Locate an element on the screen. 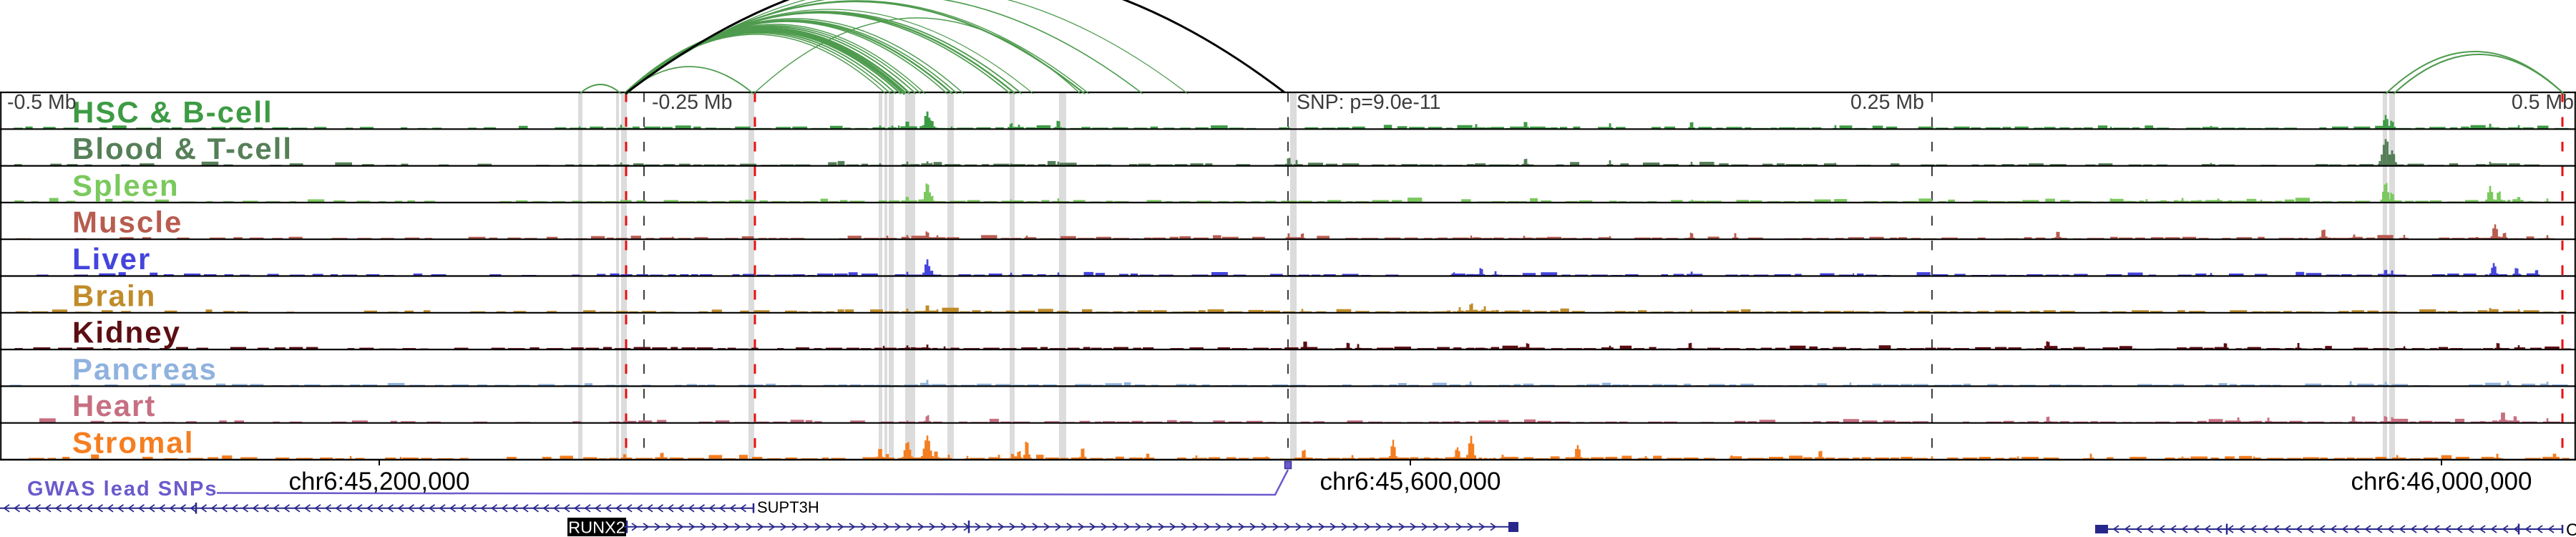 The height and width of the screenshot is (537, 2576). svg-text: Stromal is located at coordinates (133, 443).